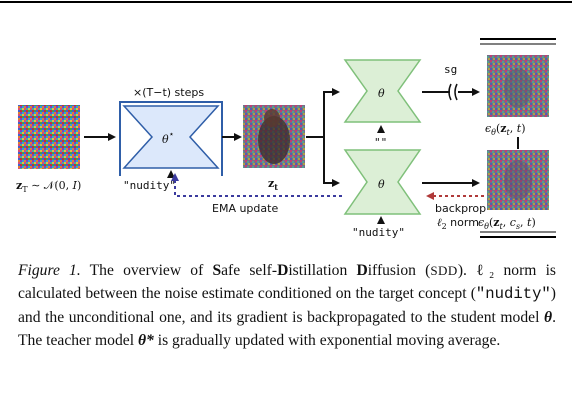 The height and width of the screenshot is (401, 572). I want to click on caption-text: afe self-, so click(249, 270).